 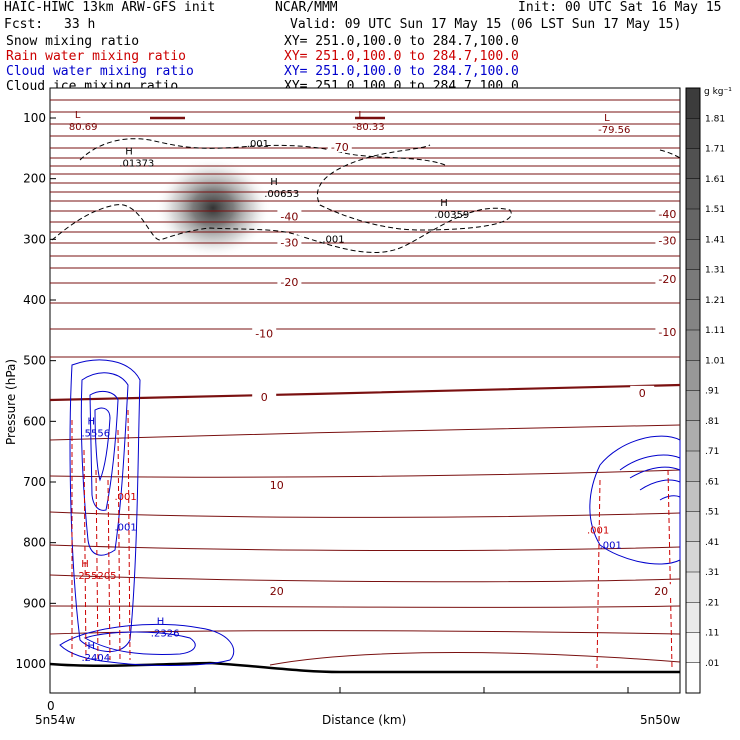 I want to click on extremum-value: -79.56, so click(x=614, y=130).